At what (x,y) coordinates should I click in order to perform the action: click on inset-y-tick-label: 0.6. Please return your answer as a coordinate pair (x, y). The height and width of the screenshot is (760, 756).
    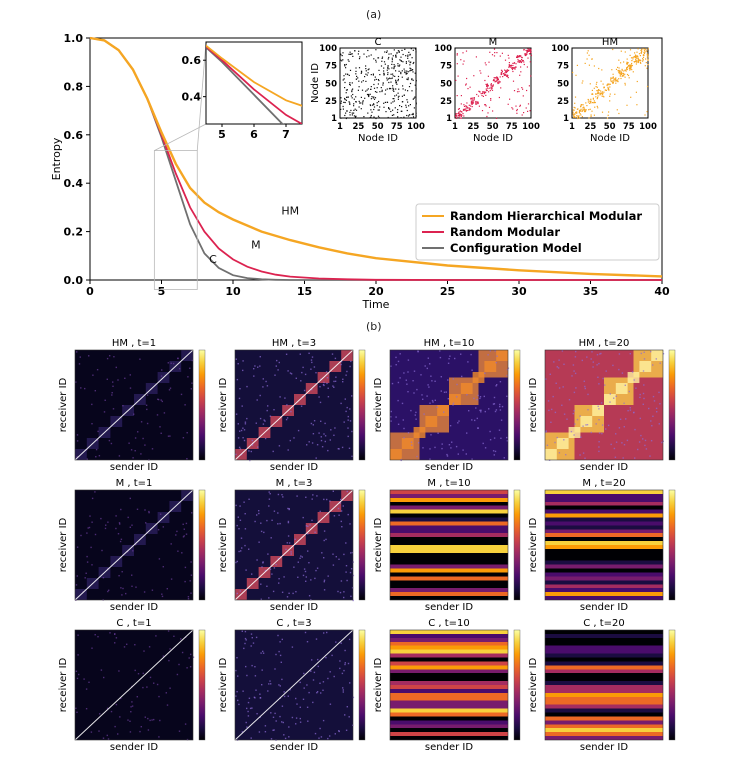
    Looking at the image, I should click on (192, 60).